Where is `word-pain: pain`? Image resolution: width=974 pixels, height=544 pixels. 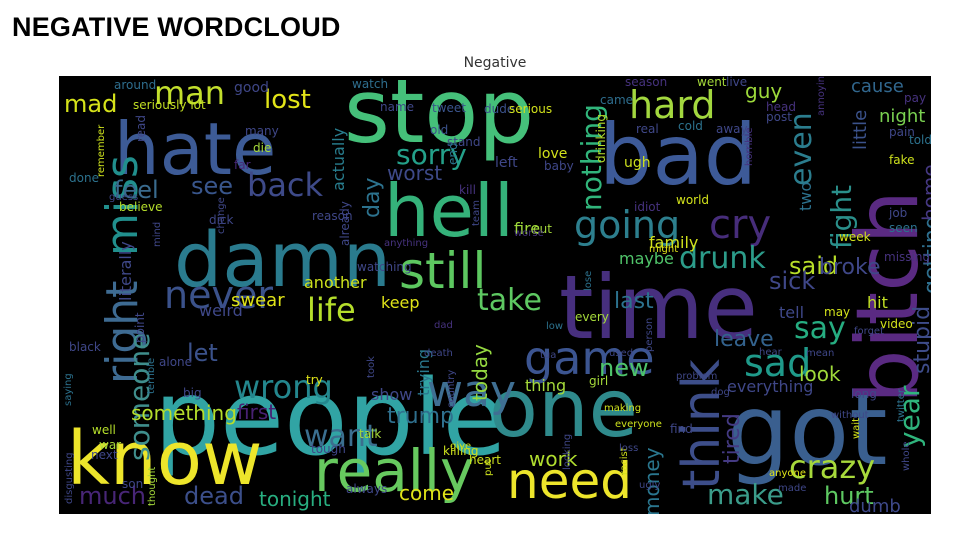 word-pain: pain is located at coordinates (902, 132).